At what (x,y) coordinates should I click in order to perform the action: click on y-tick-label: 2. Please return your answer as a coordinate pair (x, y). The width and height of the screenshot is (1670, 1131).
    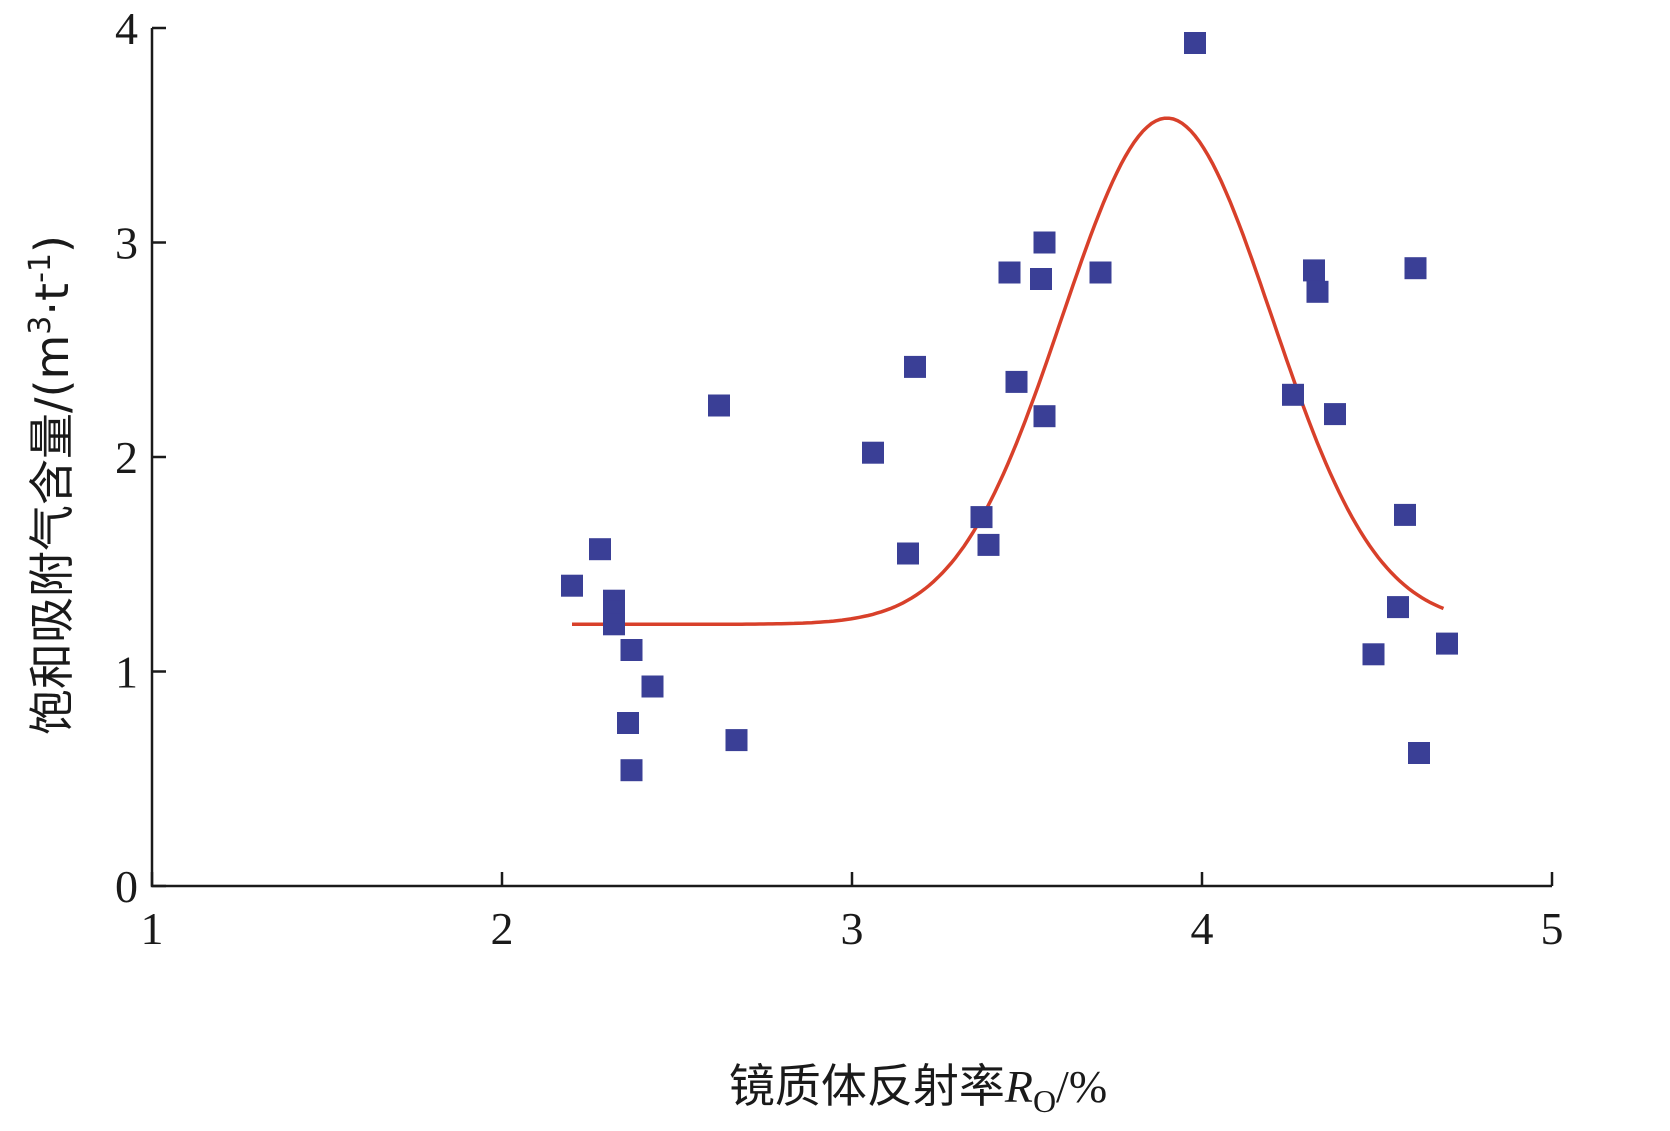
    Looking at the image, I should click on (126, 457).